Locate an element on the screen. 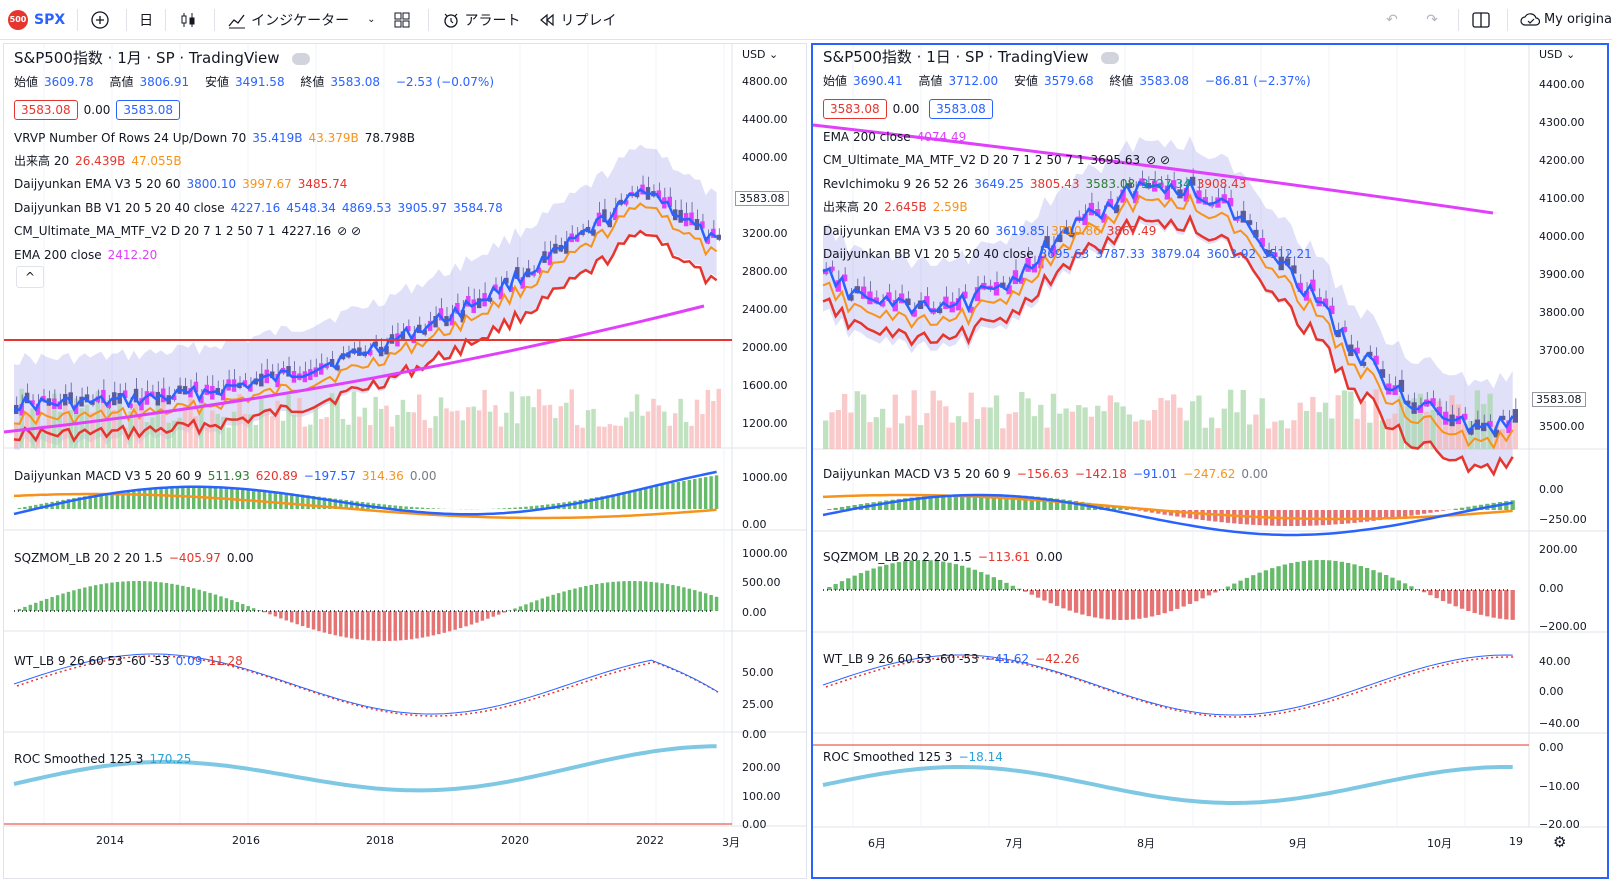 The height and width of the screenshot is (882, 1612). save-layout-button: My origina is located at coordinates (1562, 20).